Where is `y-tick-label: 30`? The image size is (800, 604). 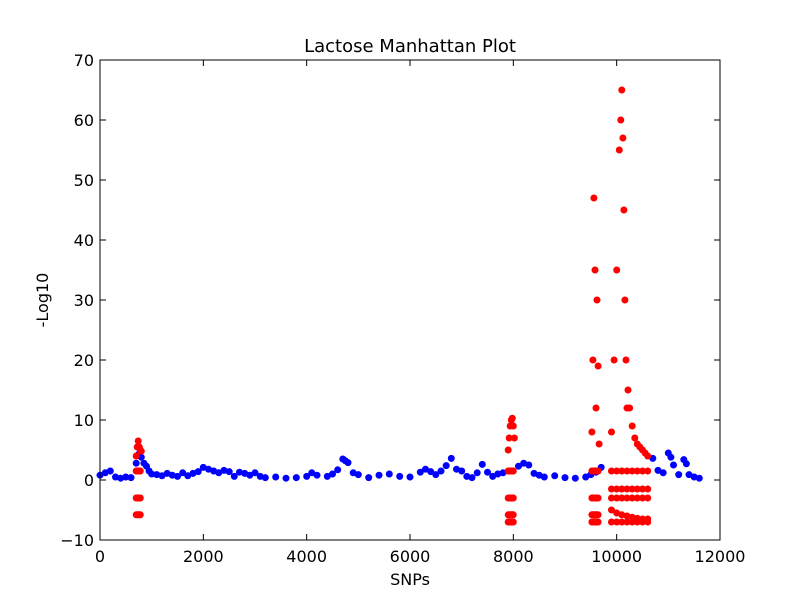
y-tick-label: 30 is located at coordinates (84, 300).